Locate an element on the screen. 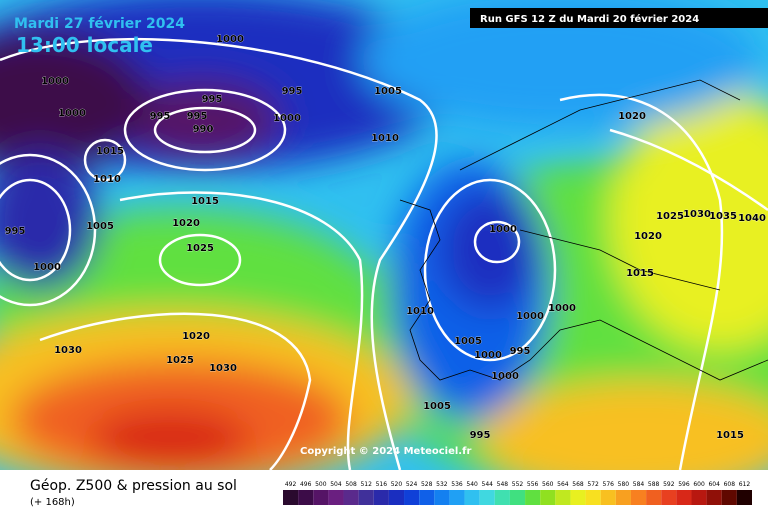 Image resolution: width=768 pixels, height=512 pixels. colorbar-label: 492 is located at coordinates (291, 484).